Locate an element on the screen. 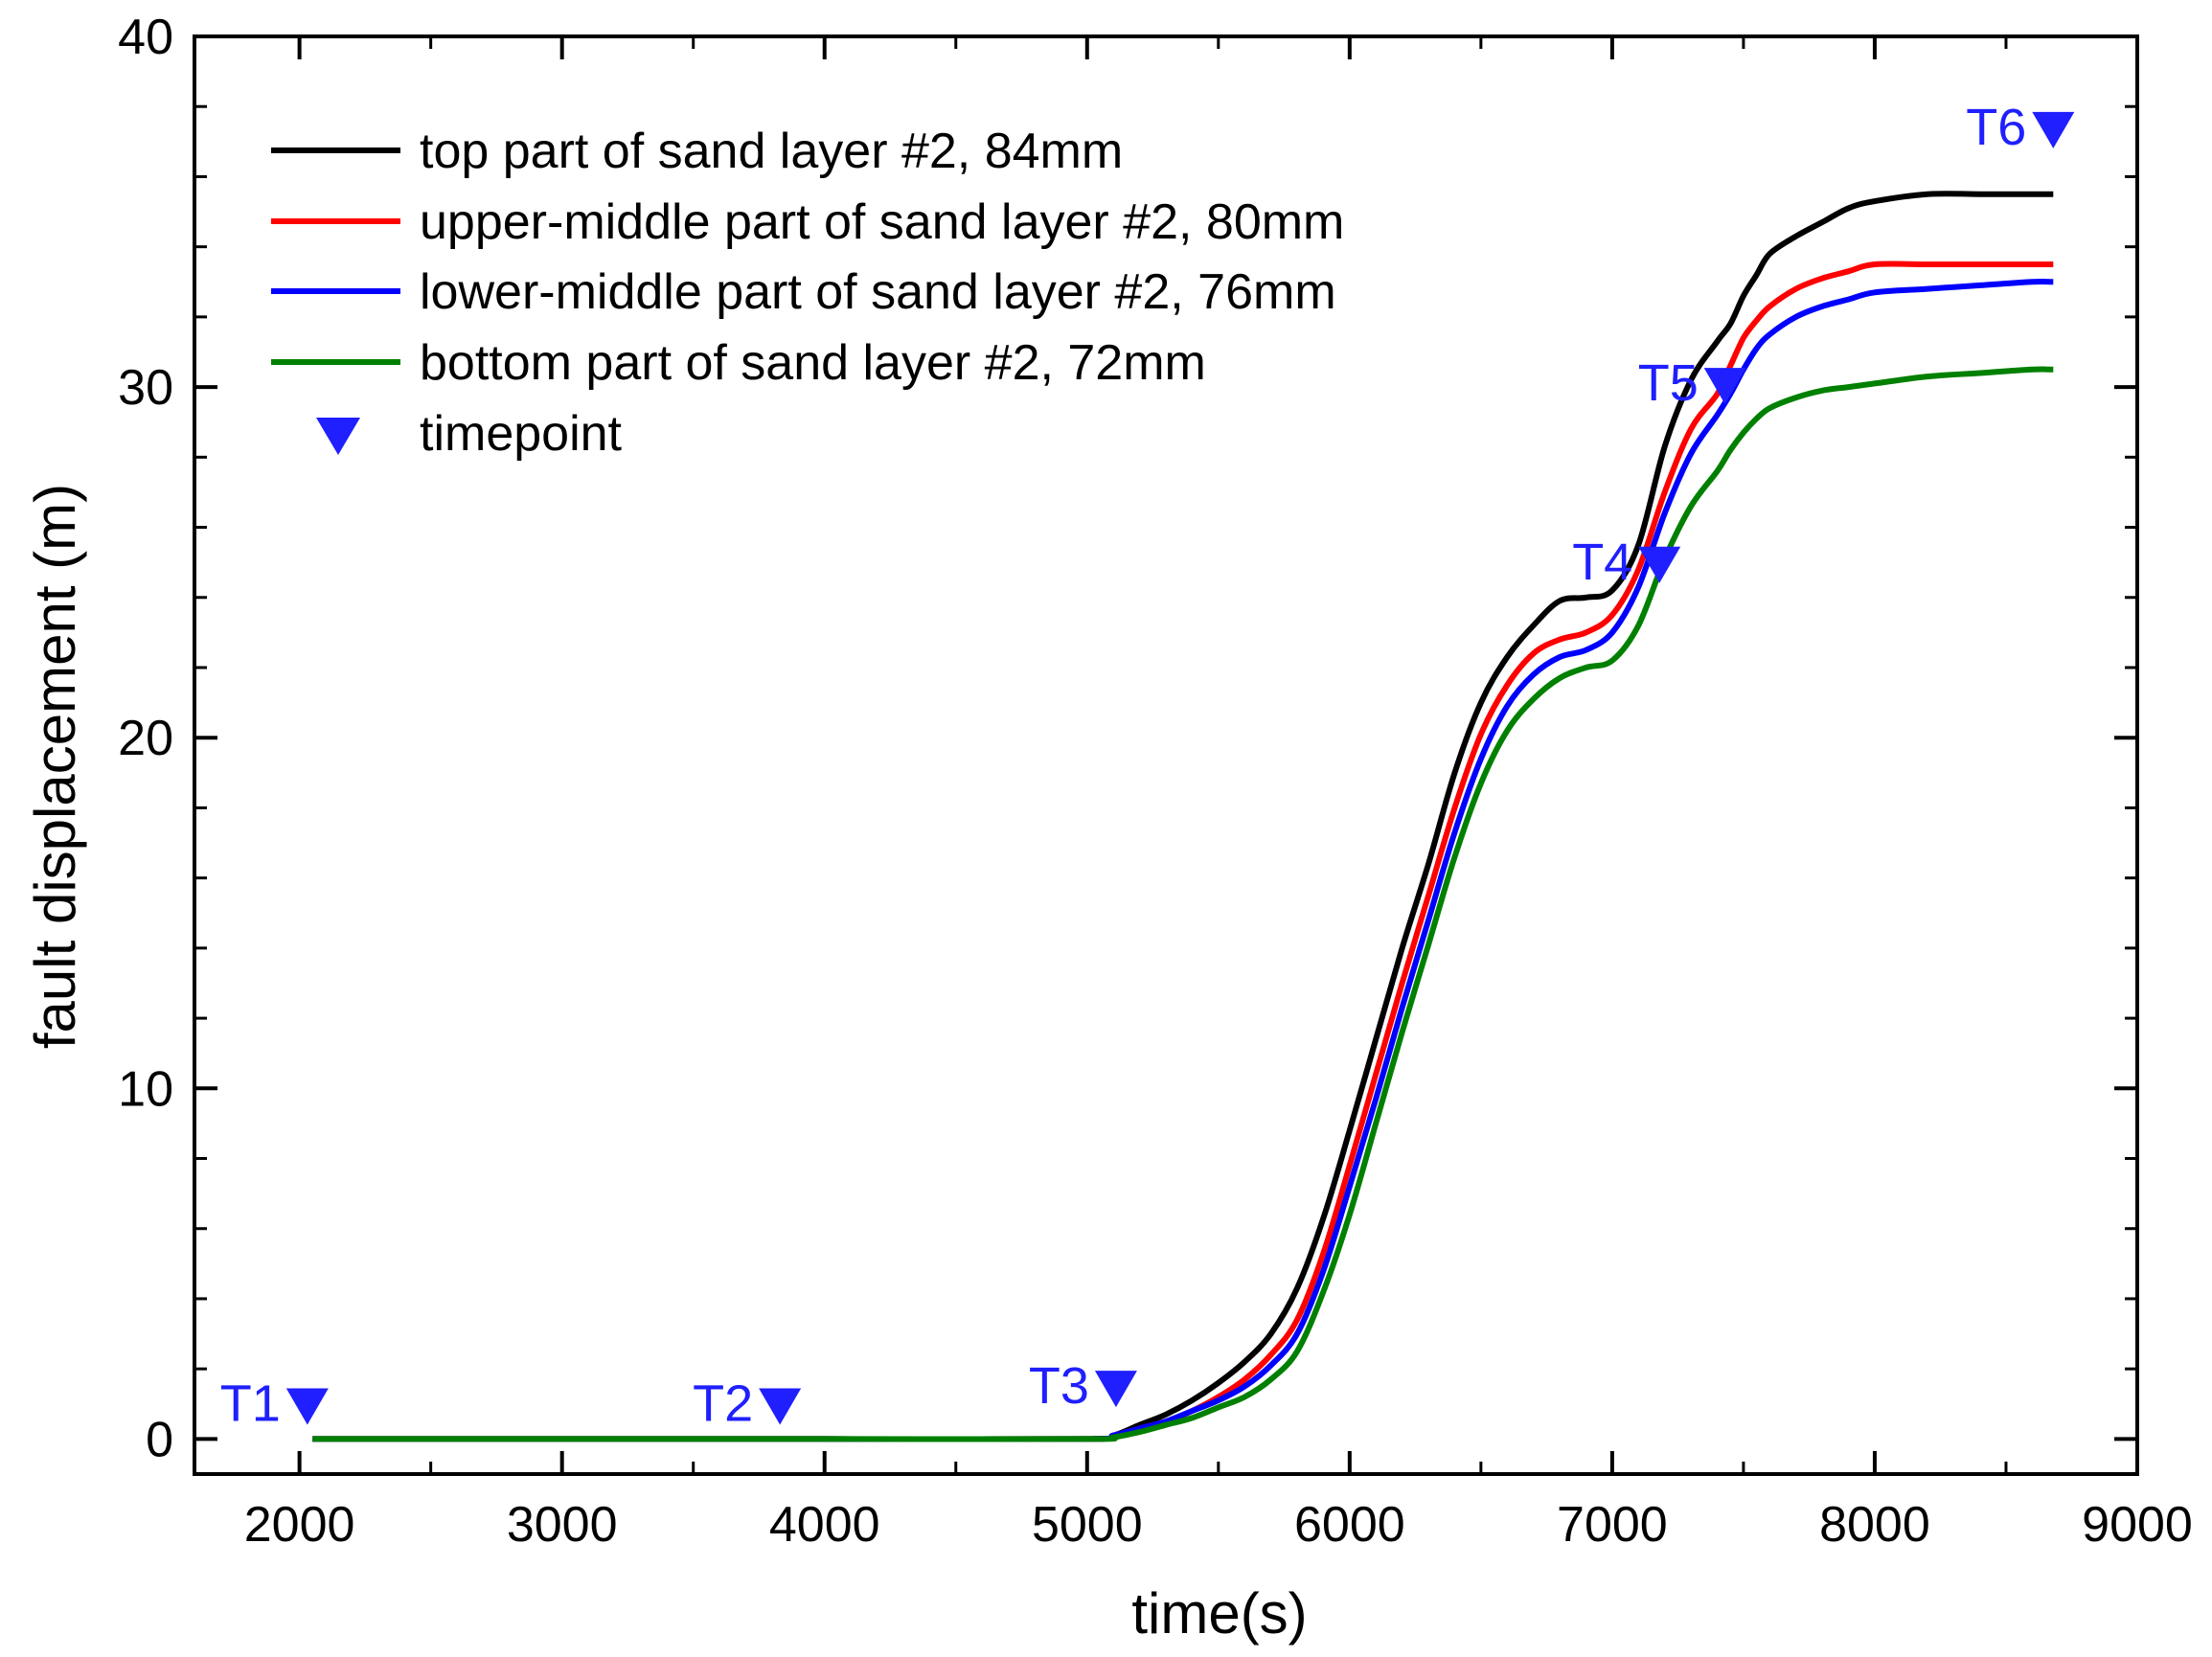  y-tick-labels: 0 10 20 30 40 is located at coordinates (145, 738).